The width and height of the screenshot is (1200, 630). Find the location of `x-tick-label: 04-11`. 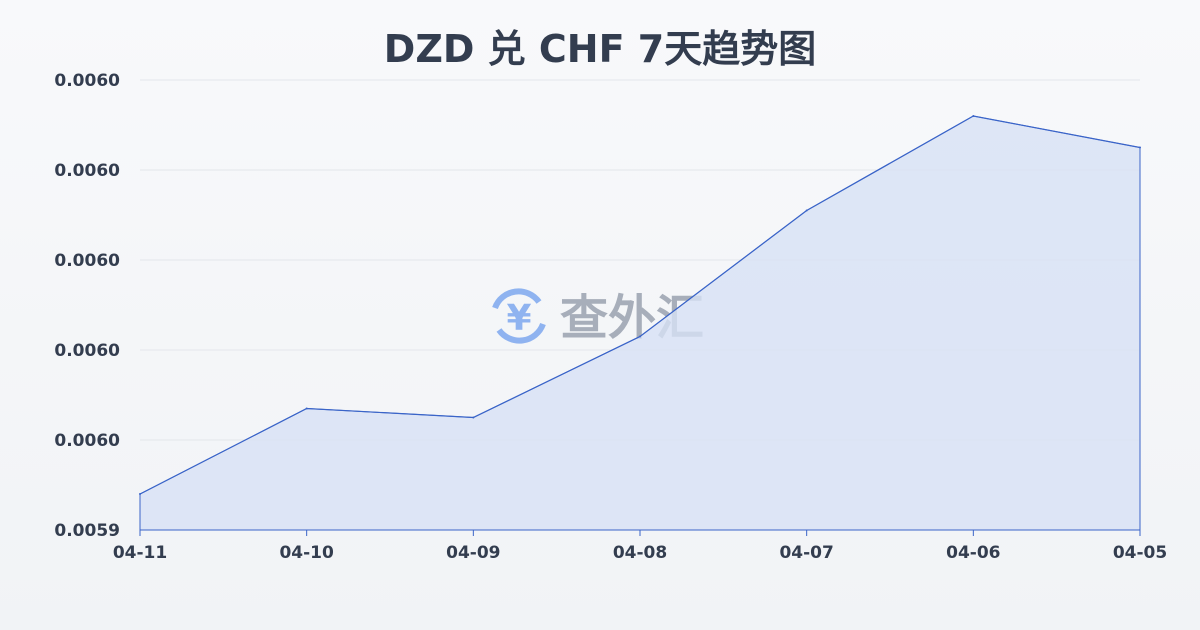

x-tick-label: 04-11 is located at coordinates (140, 553).